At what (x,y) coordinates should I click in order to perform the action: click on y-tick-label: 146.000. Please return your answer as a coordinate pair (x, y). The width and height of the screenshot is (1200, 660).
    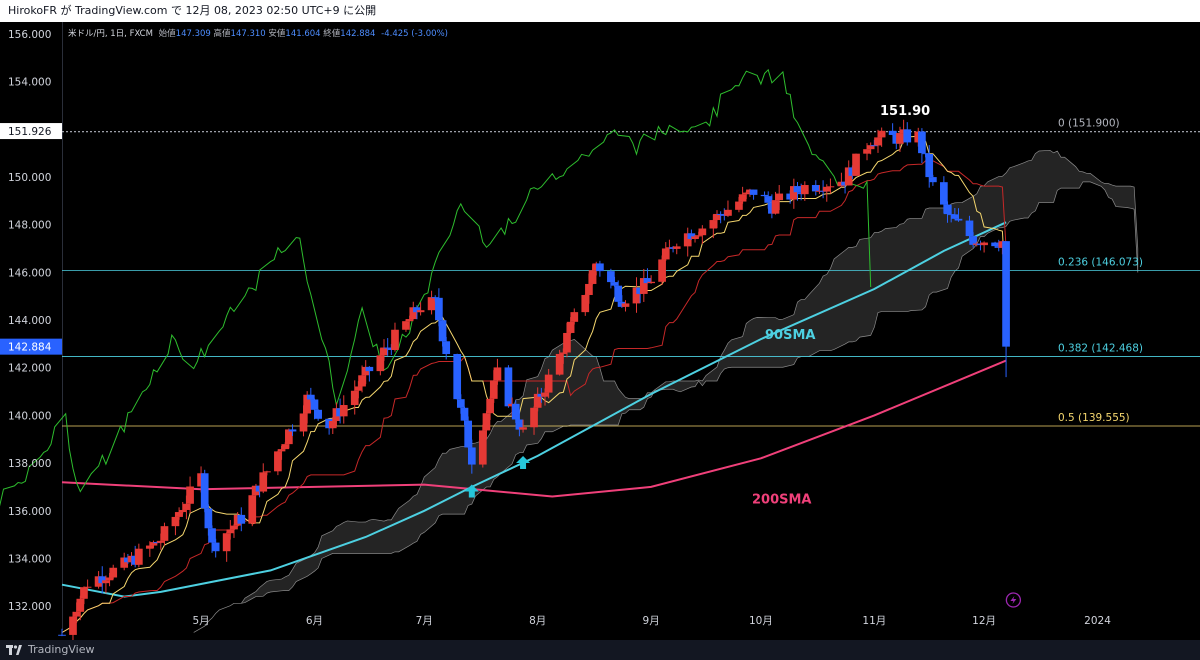
    Looking at the image, I should click on (29, 273).